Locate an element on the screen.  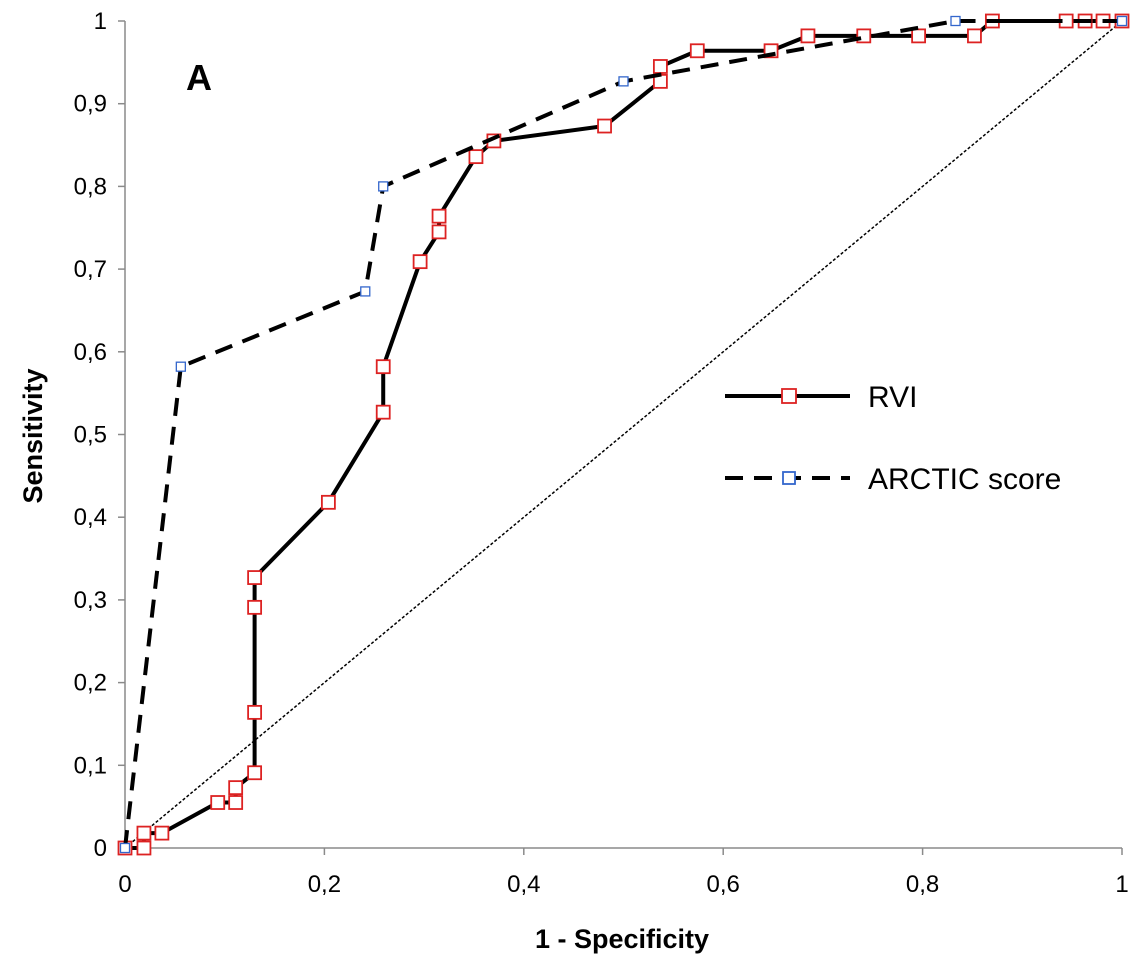
y-tick-label: 0,2 is located at coordinates (90, 683).